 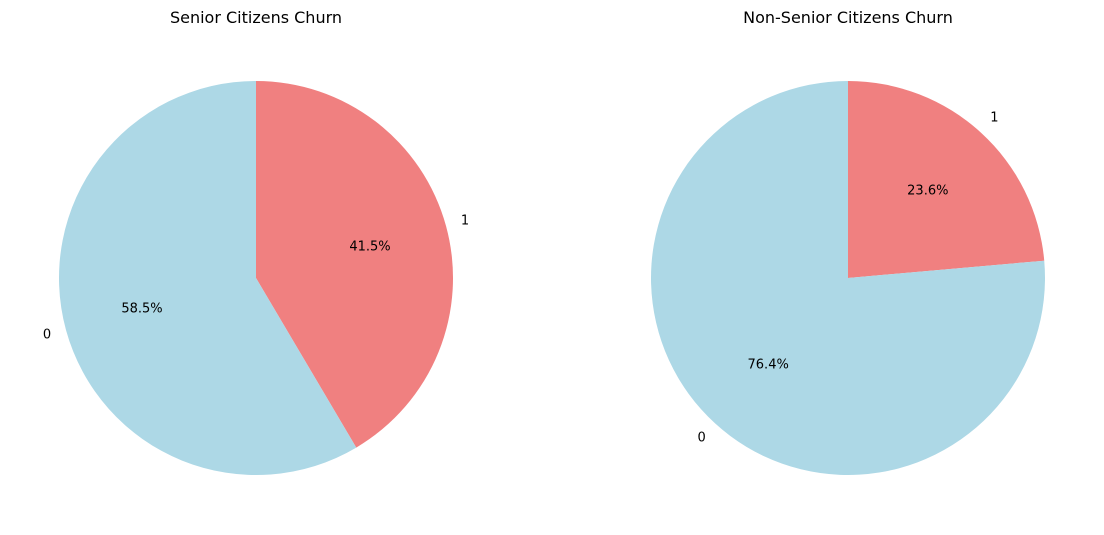 What do you see at coordinates (369, 246) in the screenshot?
I see `pie-percent-label: 41.5%` at bounding box center [369, 246].